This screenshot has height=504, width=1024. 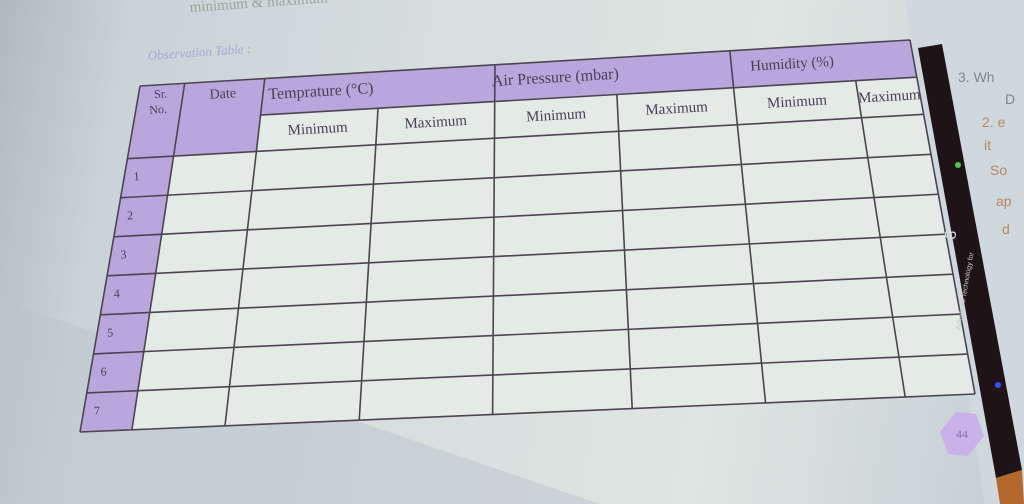 I want to click on row-number: 2, so click(x=130, y=215).